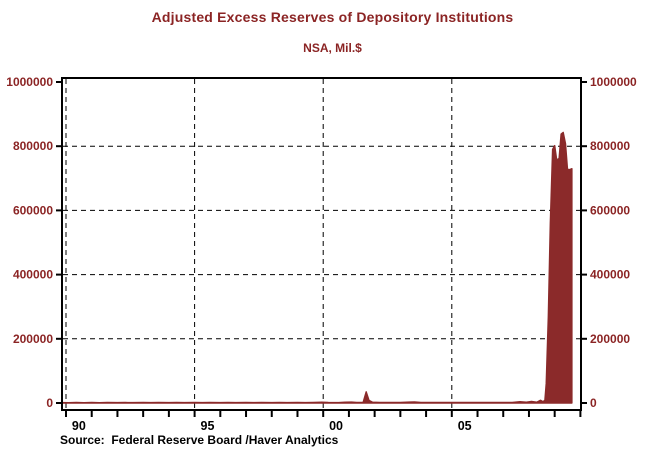 Image resolution: width=665 pixels, height=460 pixels. I want to click on y-tick-label-left: 800000, so click(33, 146).